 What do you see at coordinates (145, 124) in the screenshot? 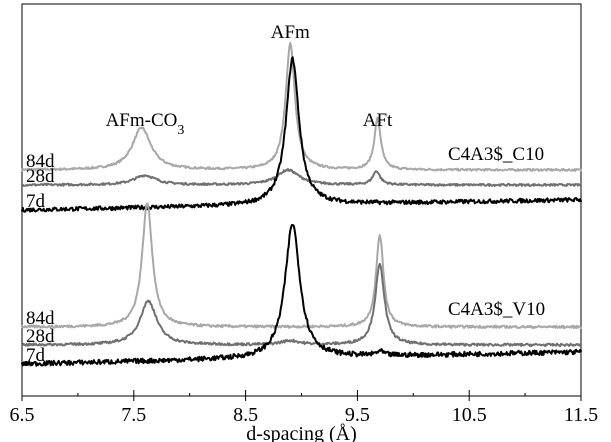
I see `peak-label: AFm-CO3` at bounding box center [145, 124].